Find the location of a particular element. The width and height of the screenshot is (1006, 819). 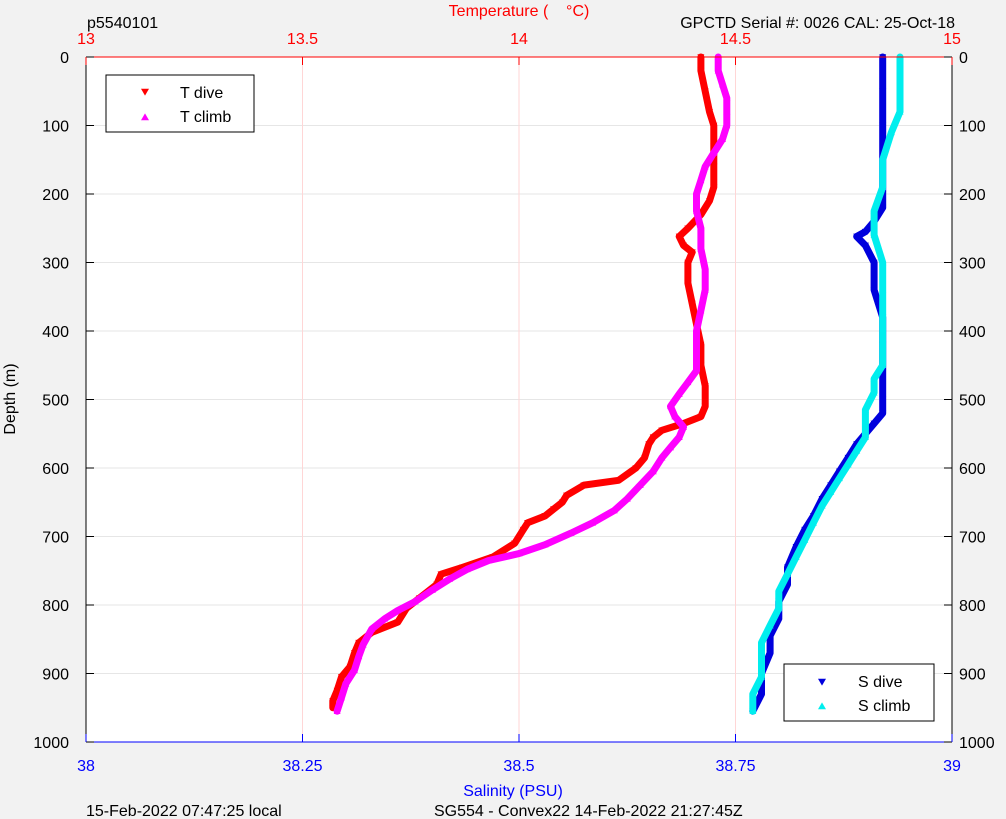

temperature-tick-label: 13 is located at coordinates (86, 39).